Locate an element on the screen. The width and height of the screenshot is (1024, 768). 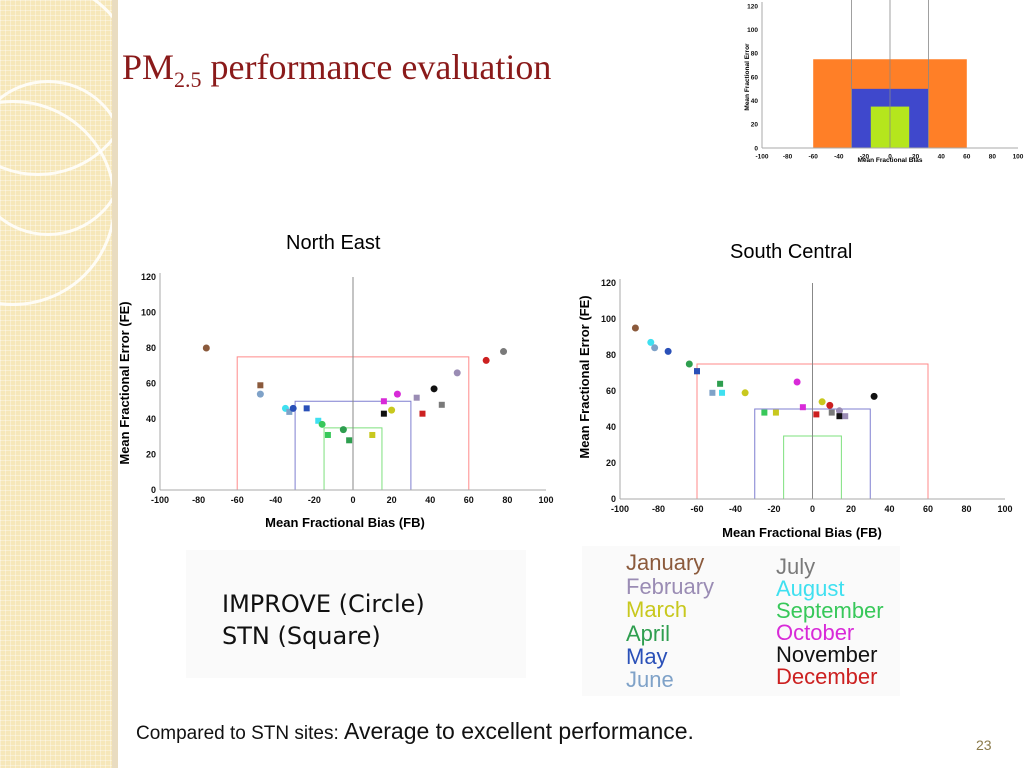
x-axis-label: Mean Fractional Bias is located at coordinates (889, 160).